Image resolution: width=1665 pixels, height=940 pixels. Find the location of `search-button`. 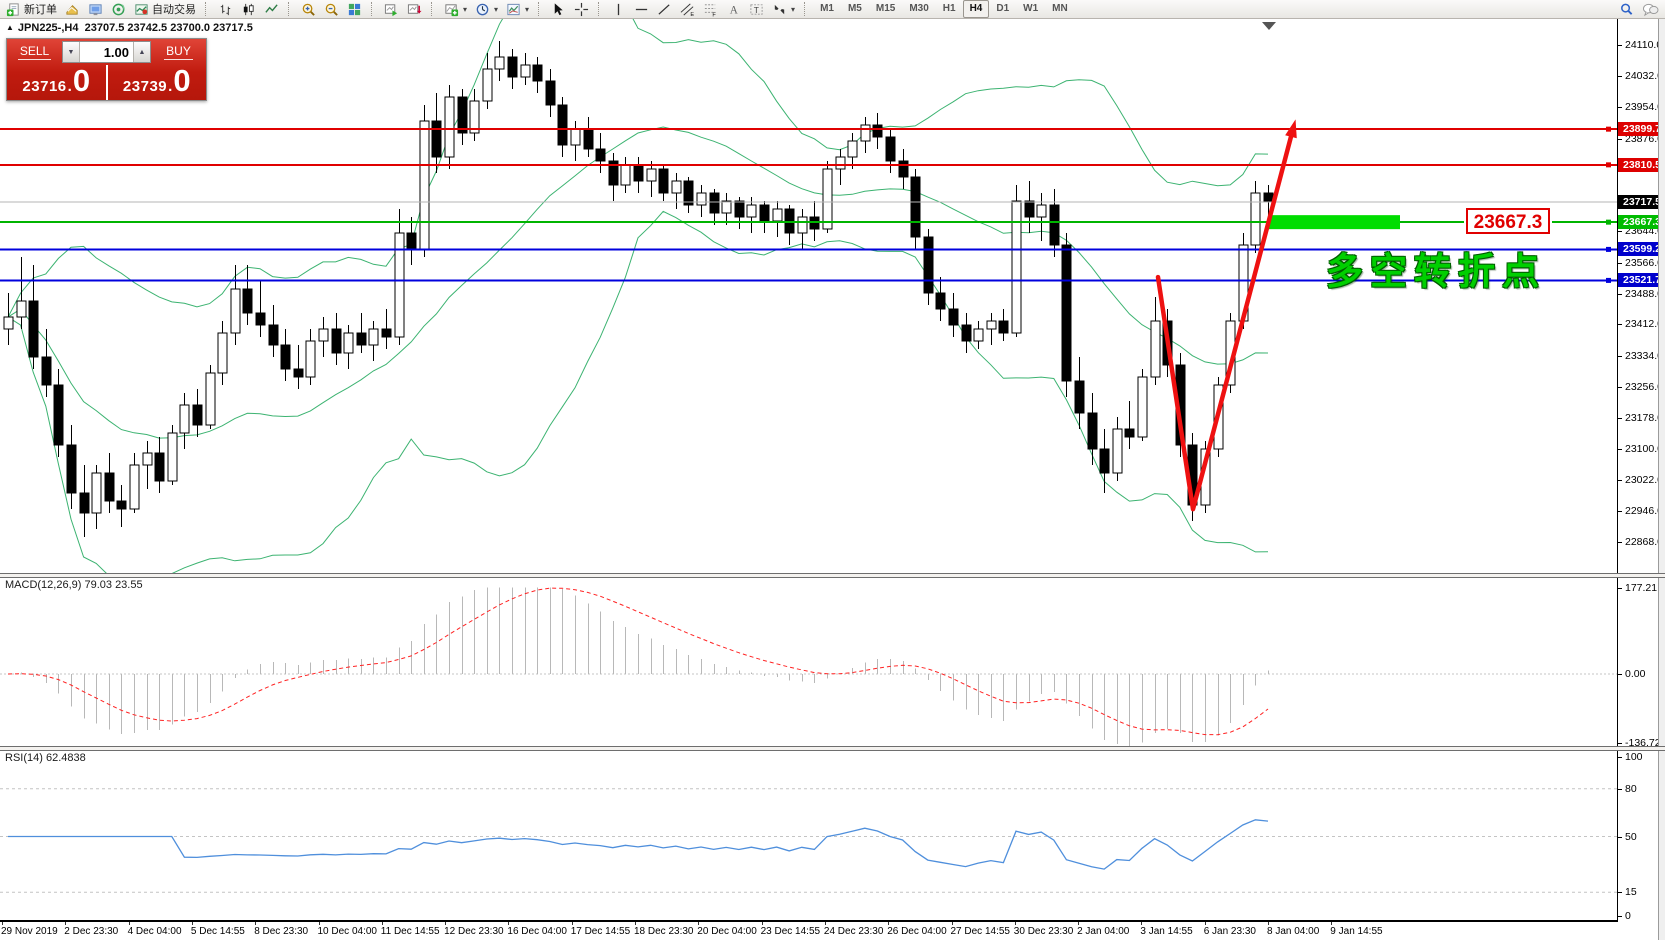

search-button is located at coordinates (1626, 9).